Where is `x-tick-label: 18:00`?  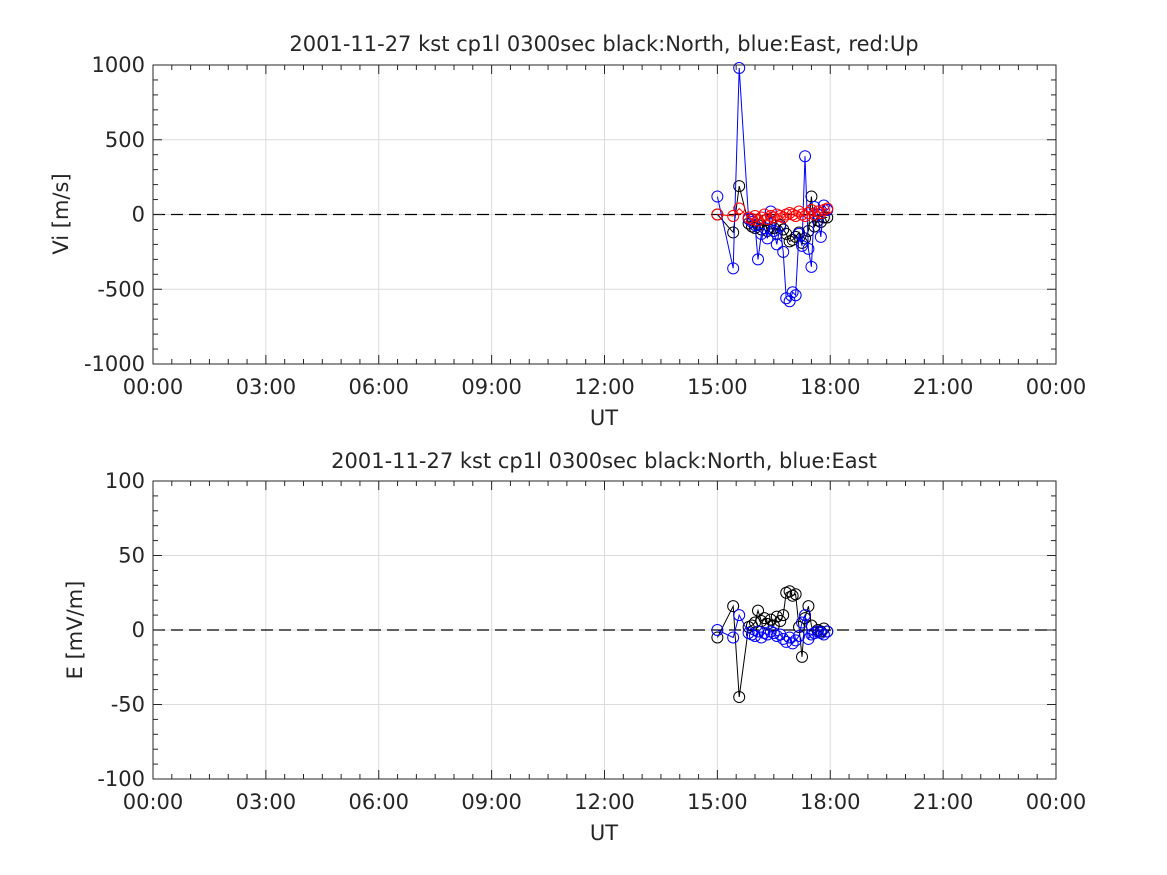 x-tick-label: 18:00 is located at coordinates (830, 387).